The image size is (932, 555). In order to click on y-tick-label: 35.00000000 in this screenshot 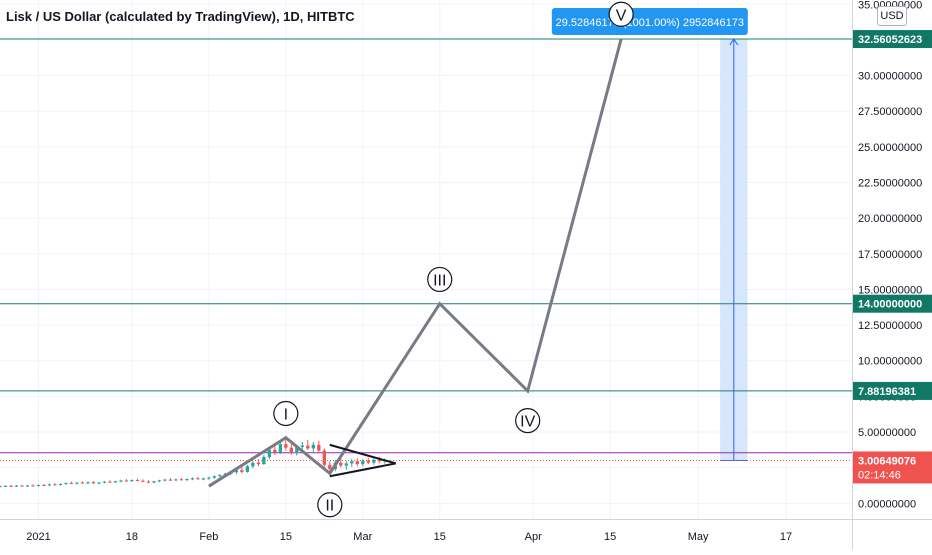, I will do `click(890, 5)`.